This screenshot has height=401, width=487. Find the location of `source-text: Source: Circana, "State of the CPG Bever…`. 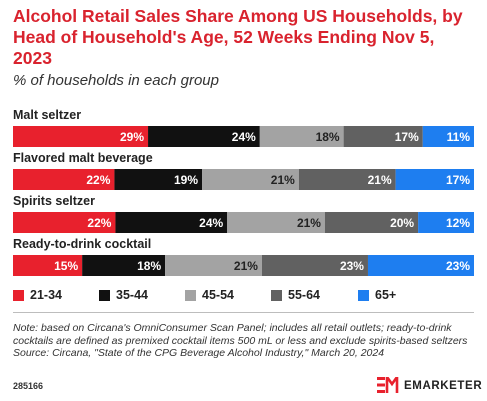

source-text: Source: Circana, "State of the CPG Bever… is located at coordinates (199, 353).